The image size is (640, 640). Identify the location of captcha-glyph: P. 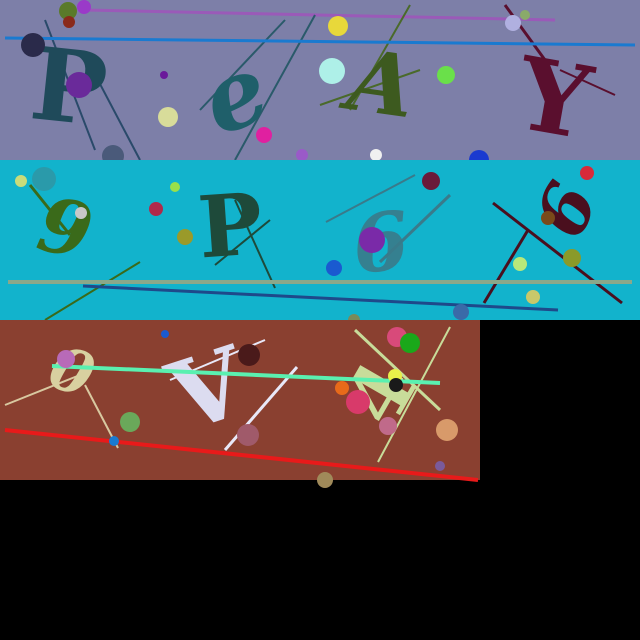
(230, 226).